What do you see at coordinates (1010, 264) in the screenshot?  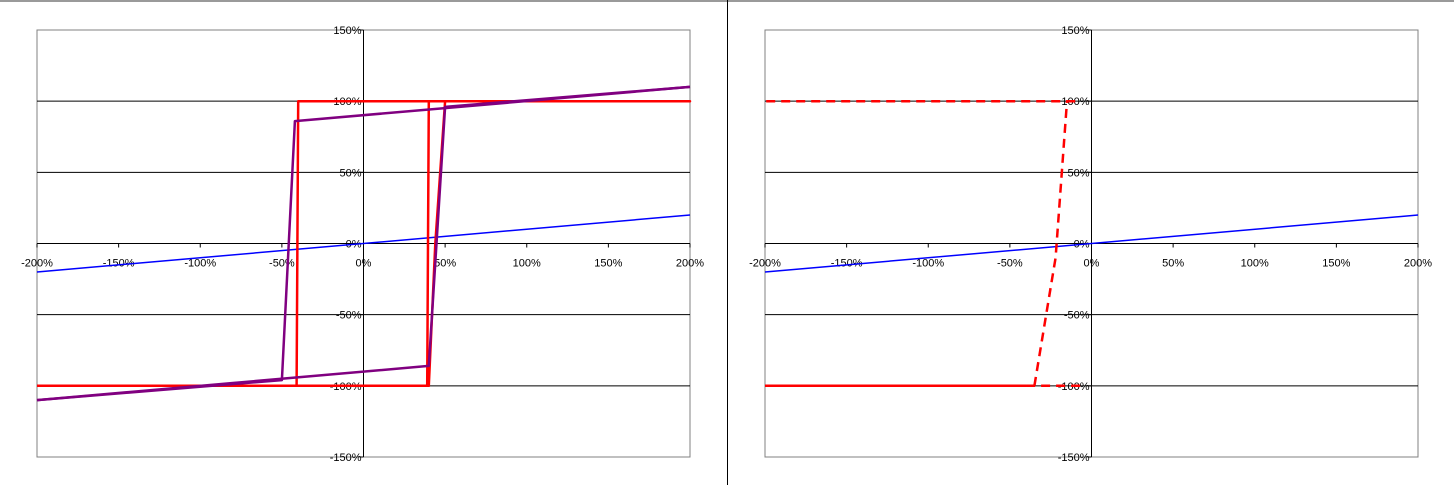 I see `x-tick-label: -50%` at bounding box center [1010, 264].